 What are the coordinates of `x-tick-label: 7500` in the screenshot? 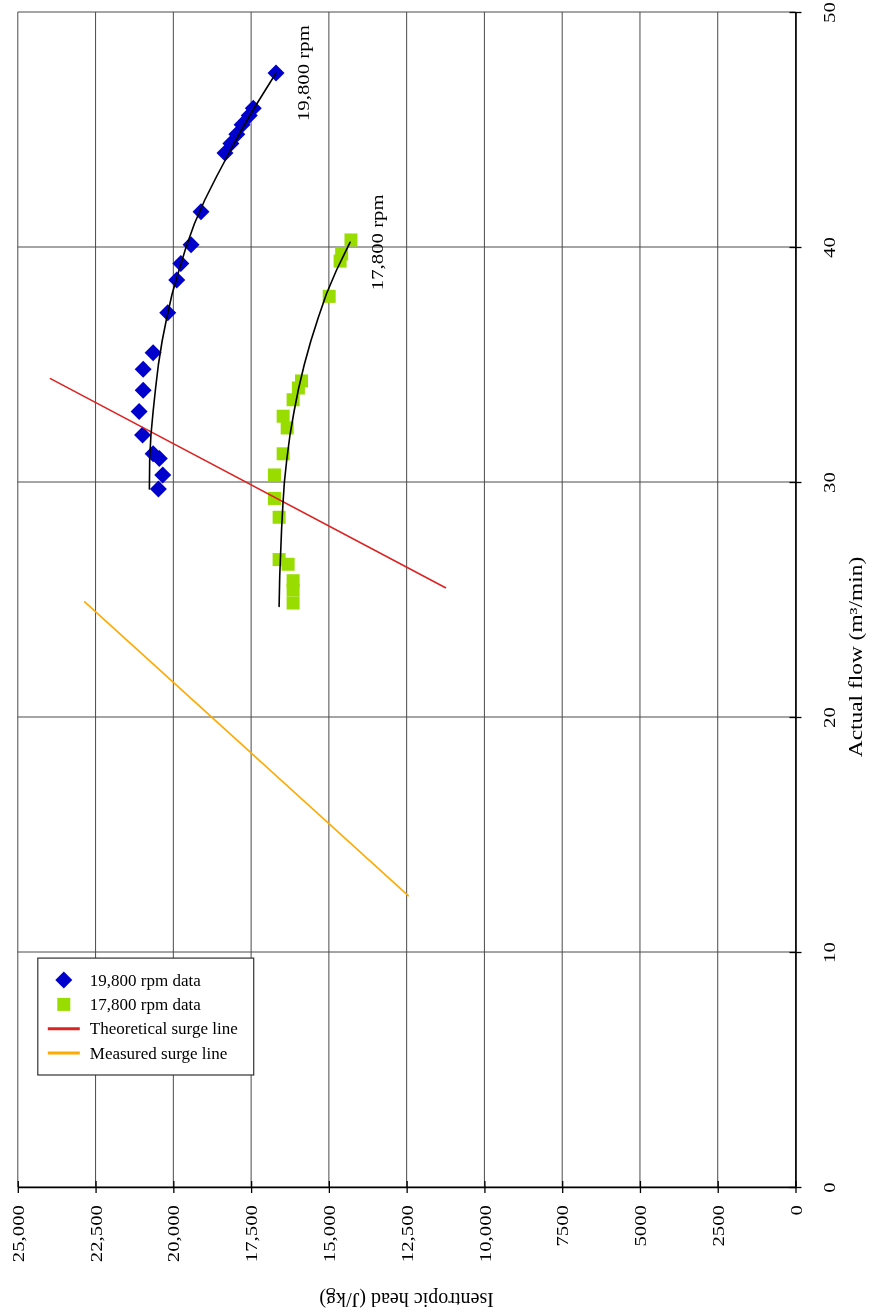 It's located at (562, 1226).